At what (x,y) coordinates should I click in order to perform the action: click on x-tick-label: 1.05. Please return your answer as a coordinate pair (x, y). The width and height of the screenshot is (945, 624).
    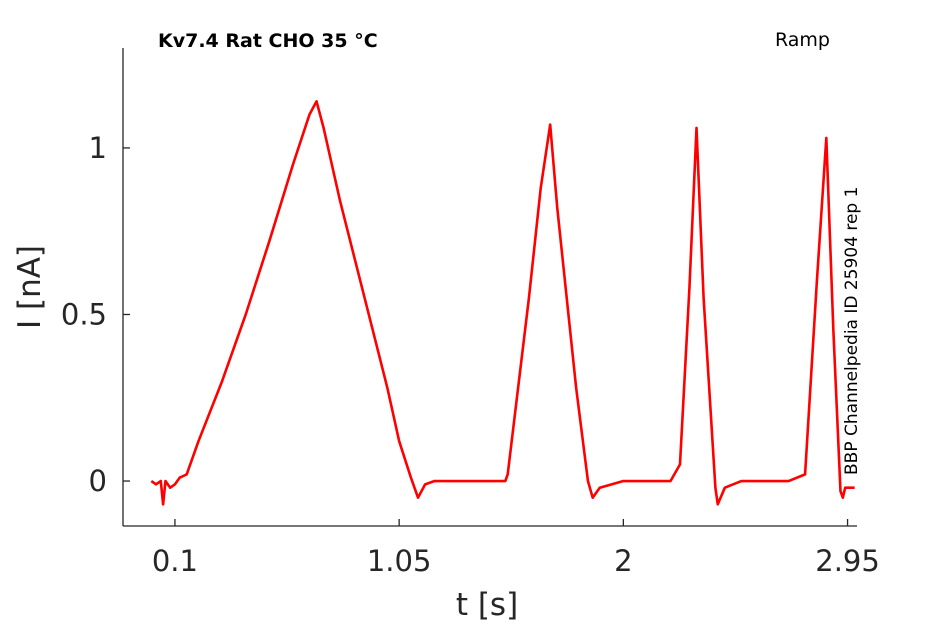
    Looking at the image, I should click on (399, 561).